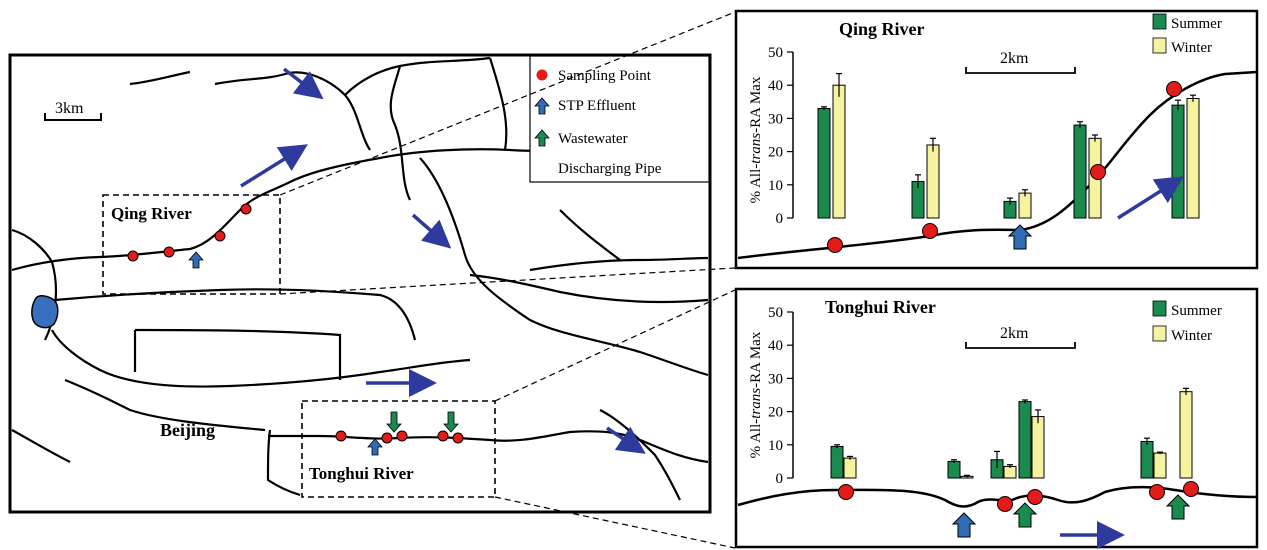  I want to click on qing-river-line, so click(997, 165).